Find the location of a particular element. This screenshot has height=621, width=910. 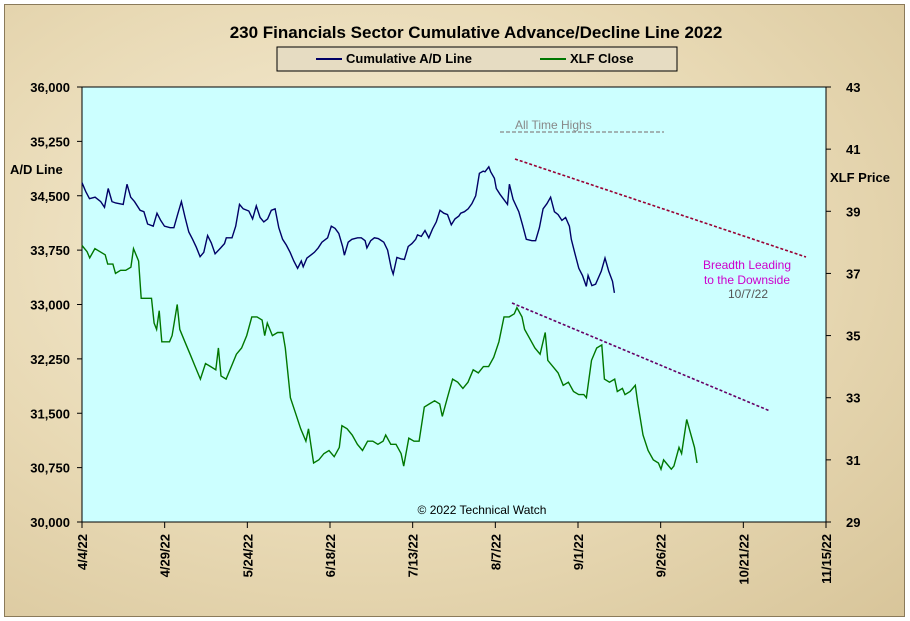

left-tick-label: 30,000 is located at coordinates (50, 522).